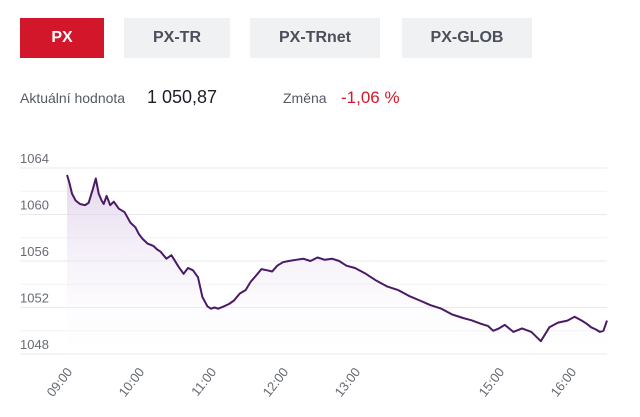 Image resolution: width=640 pixels, height=417 pixels. I want to click on y-tick-label: 1056, so click(34, 251).